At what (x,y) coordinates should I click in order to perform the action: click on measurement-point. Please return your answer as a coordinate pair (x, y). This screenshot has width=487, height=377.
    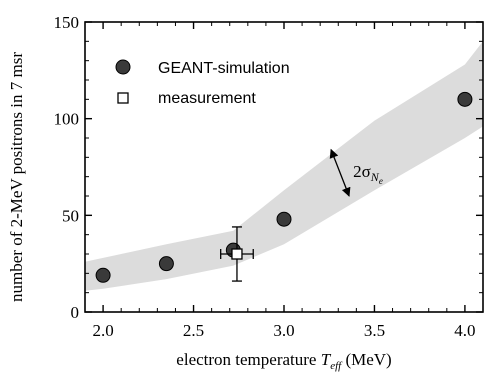
    Looking at the image, I should click on (237, 254).